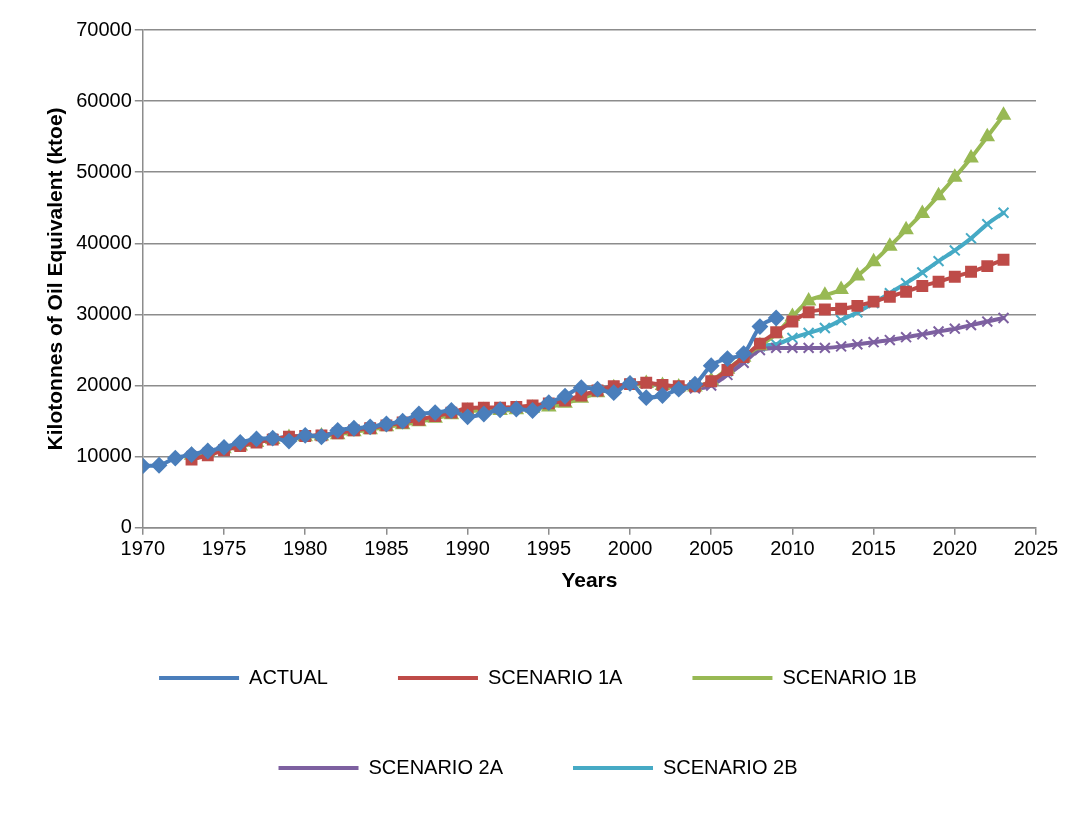  Describe the element at coordinates (955, 548) in the screenshot. I see `x-tick-label: 2020` at that location.